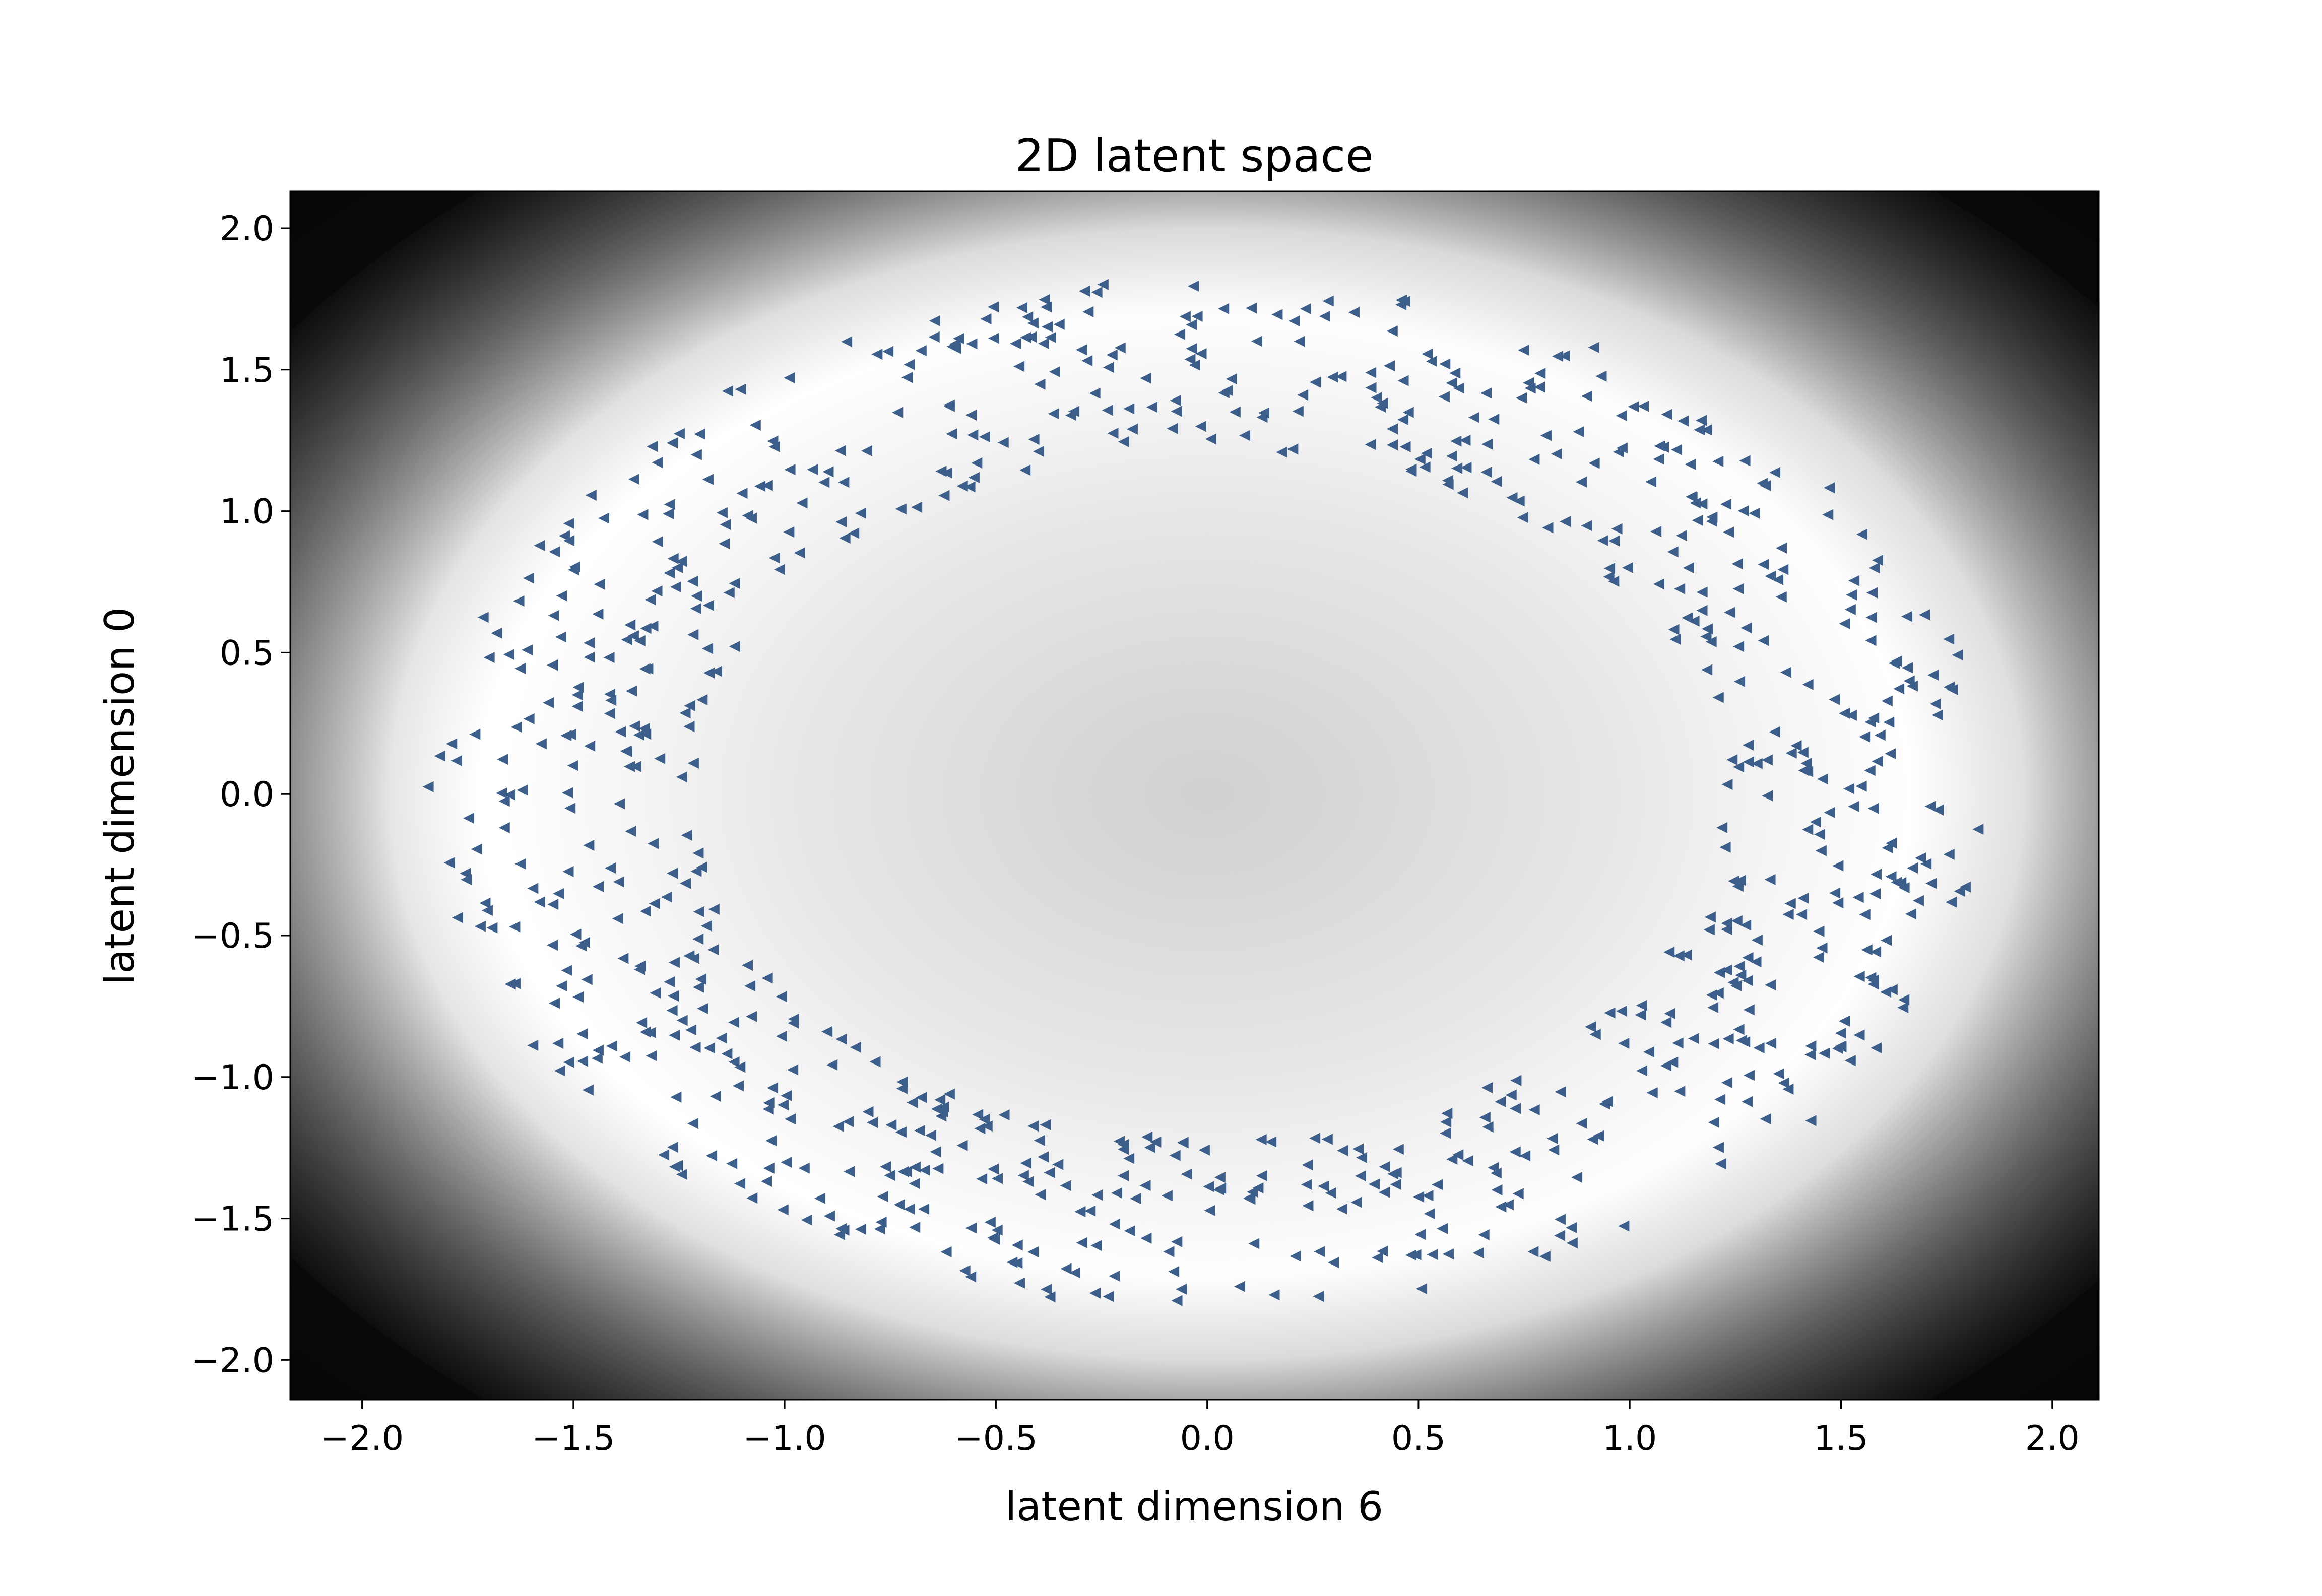  What do you see at coordinates (1200, 1429) in the screenshot?
I see `x-axis: −2.0 −1.5 −1.0 −0.5 0.0 0.5 1.0 1.5 2.0` at bounding box center [1200, 1429].